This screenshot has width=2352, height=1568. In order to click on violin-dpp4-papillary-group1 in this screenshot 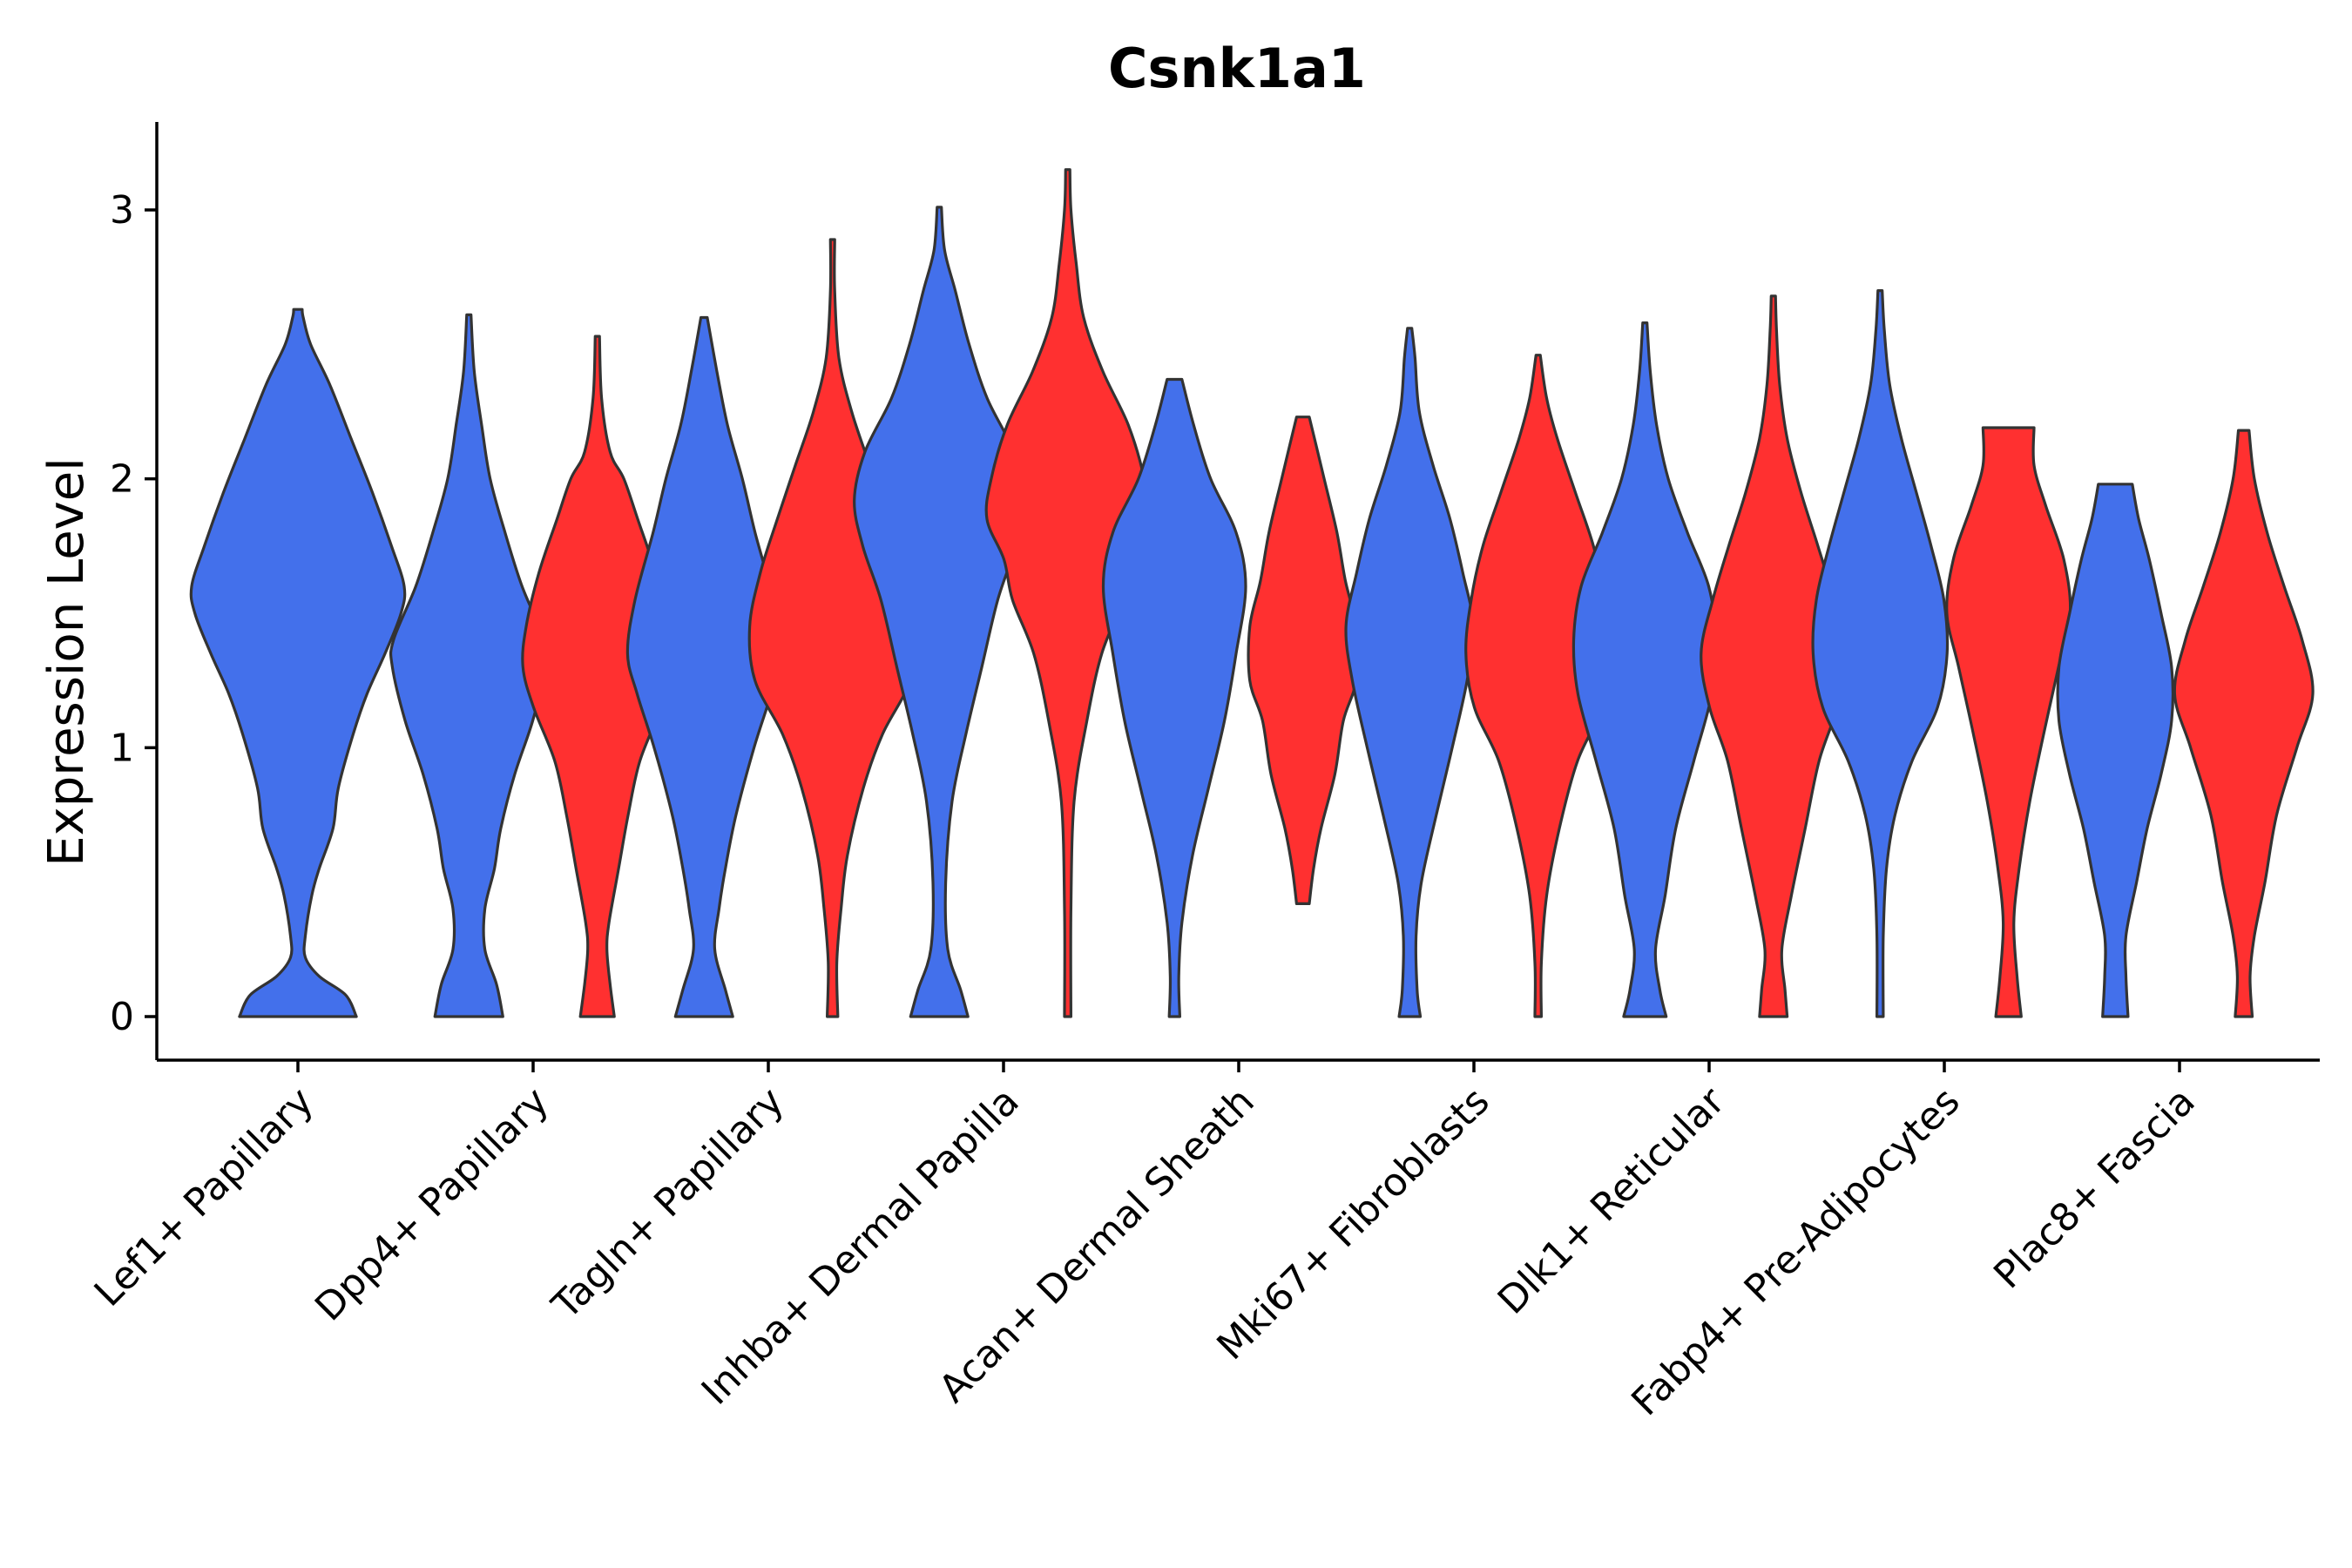, I will do `click(469, 665)`.